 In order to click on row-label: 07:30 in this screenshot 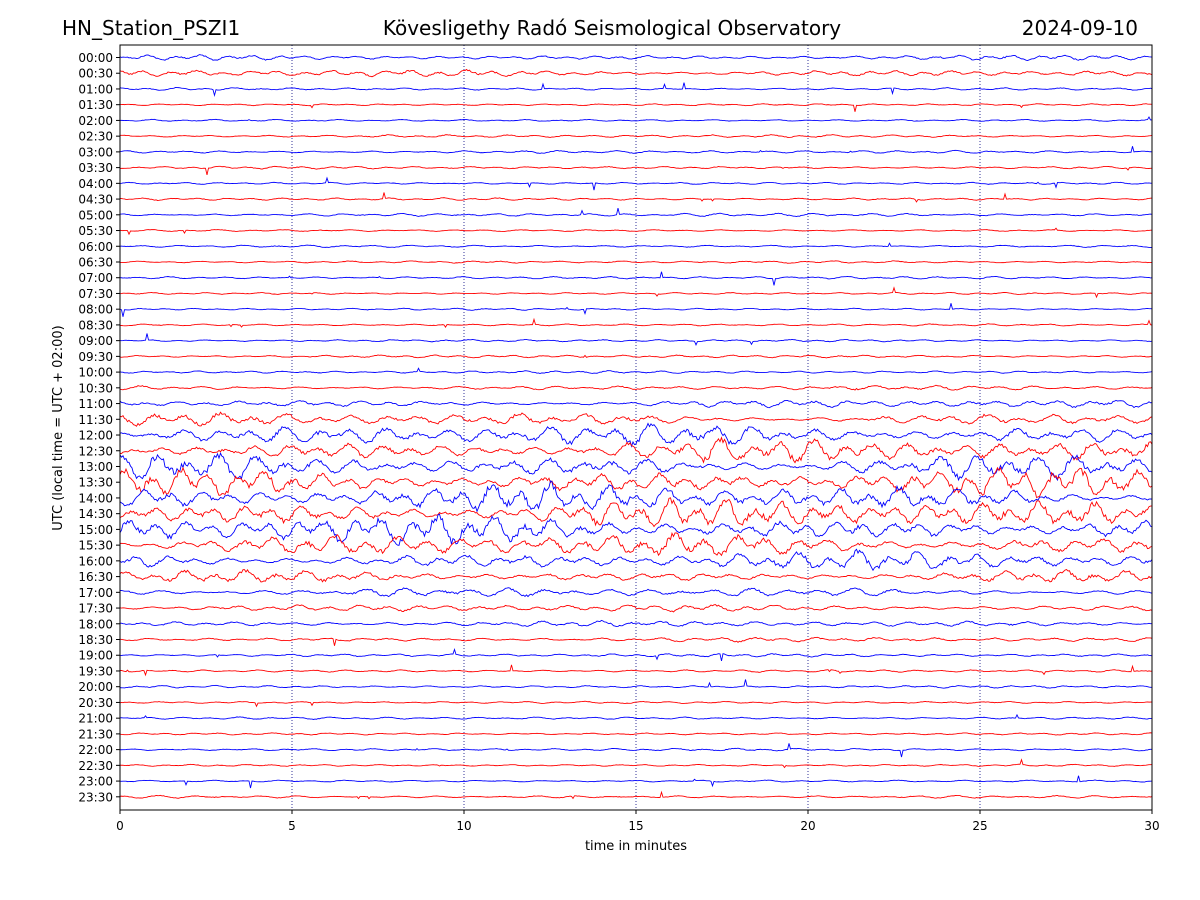, I will do `click(95, 294)`.